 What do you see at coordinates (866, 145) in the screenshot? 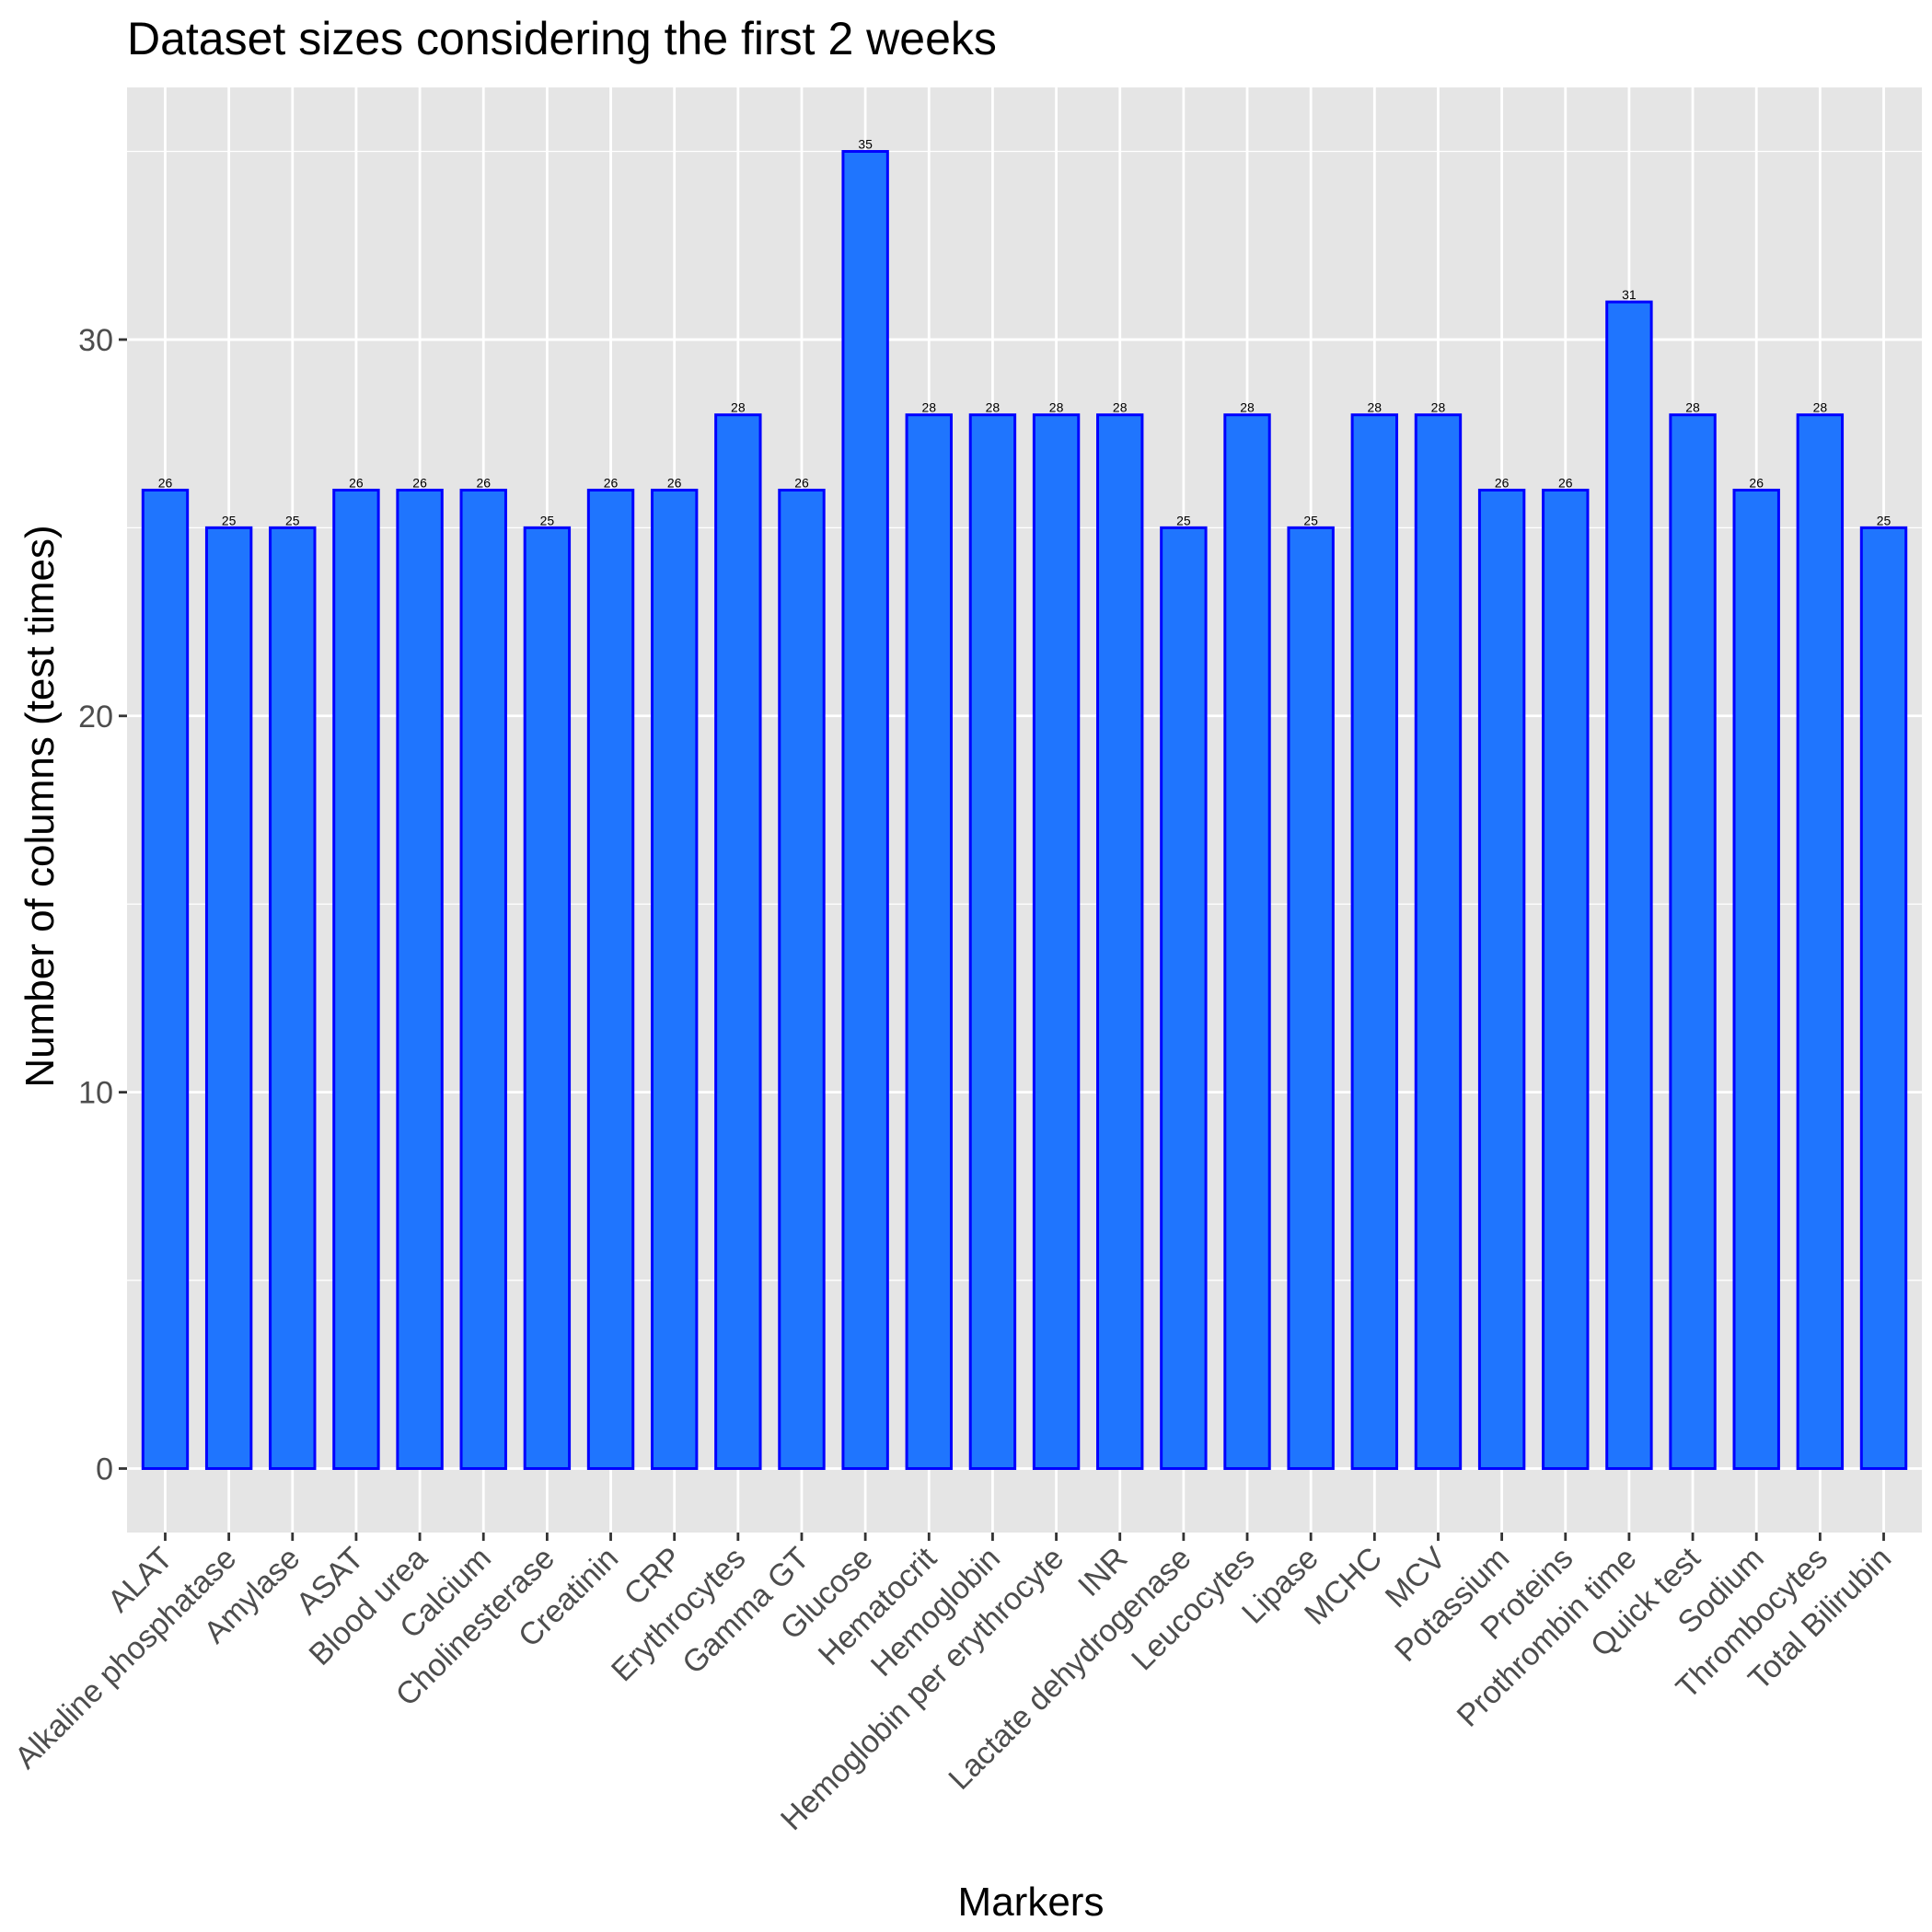
I see `bar-value-label: 35` at bounding box center [866, 145].